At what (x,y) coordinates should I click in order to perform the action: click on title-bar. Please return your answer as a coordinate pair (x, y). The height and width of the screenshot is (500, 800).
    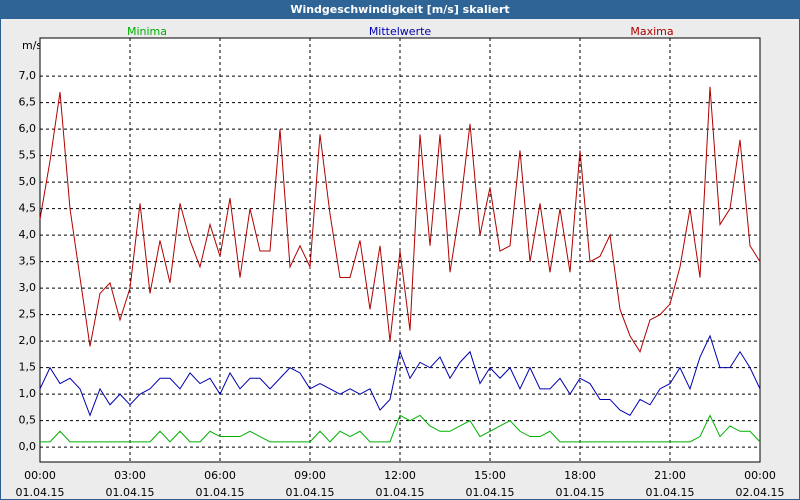
    Looking at the image, I should click on (400, 9).